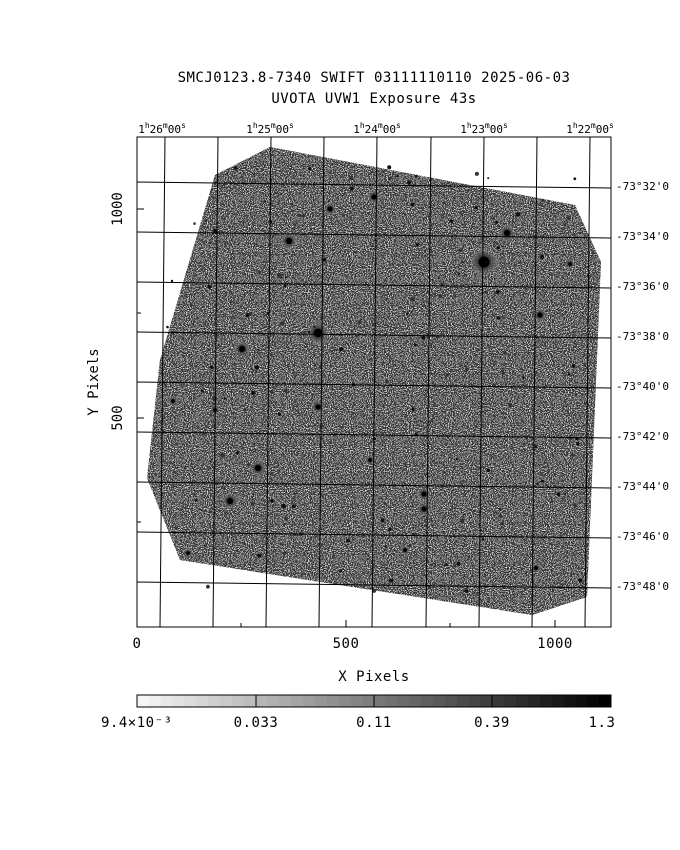 Image resolution: width=680 pixels, height=850 pixels. What do you see at coordinates (590, 128) in the screenshot?
I see `ra-tick-5: 1h22m00s` at bounding box center [590, 128].